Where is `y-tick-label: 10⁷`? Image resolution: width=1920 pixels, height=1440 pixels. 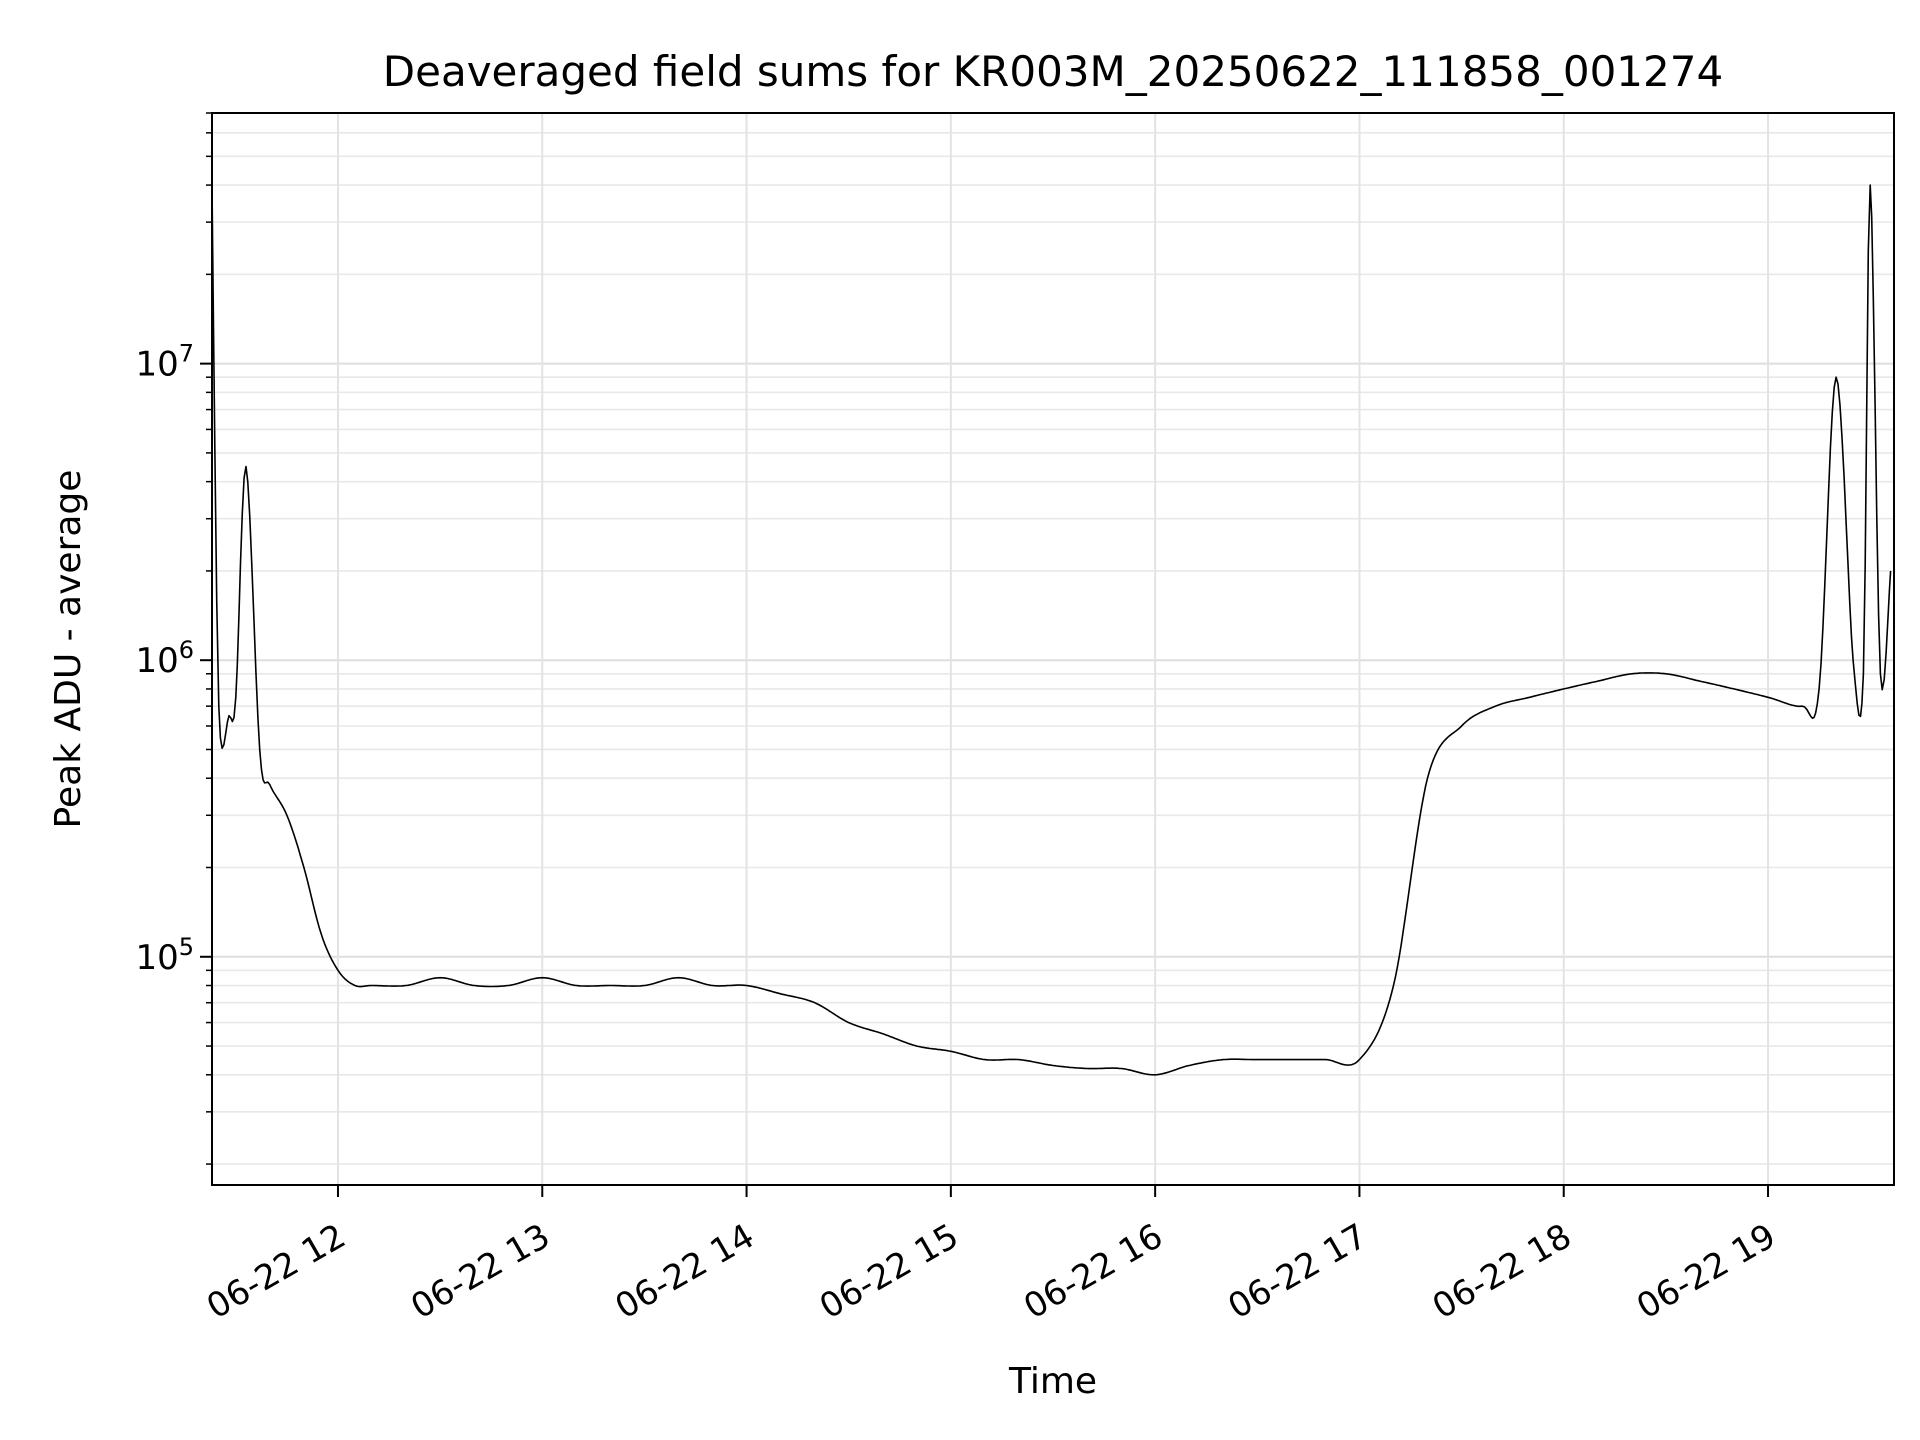
y-tick-label: 10⁷ is located at coordinates (164, 362).